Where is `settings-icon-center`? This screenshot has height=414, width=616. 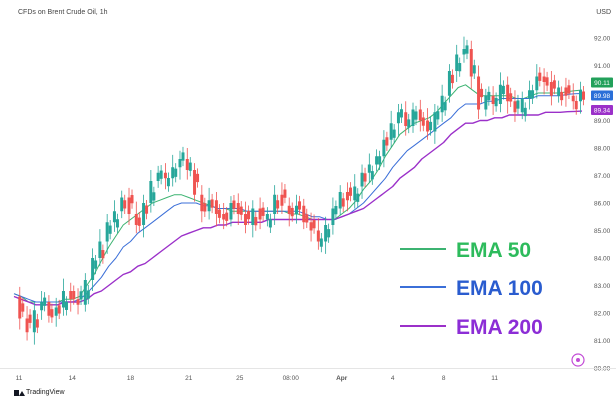 settings-icon-center is located at coordinates (578, 360).